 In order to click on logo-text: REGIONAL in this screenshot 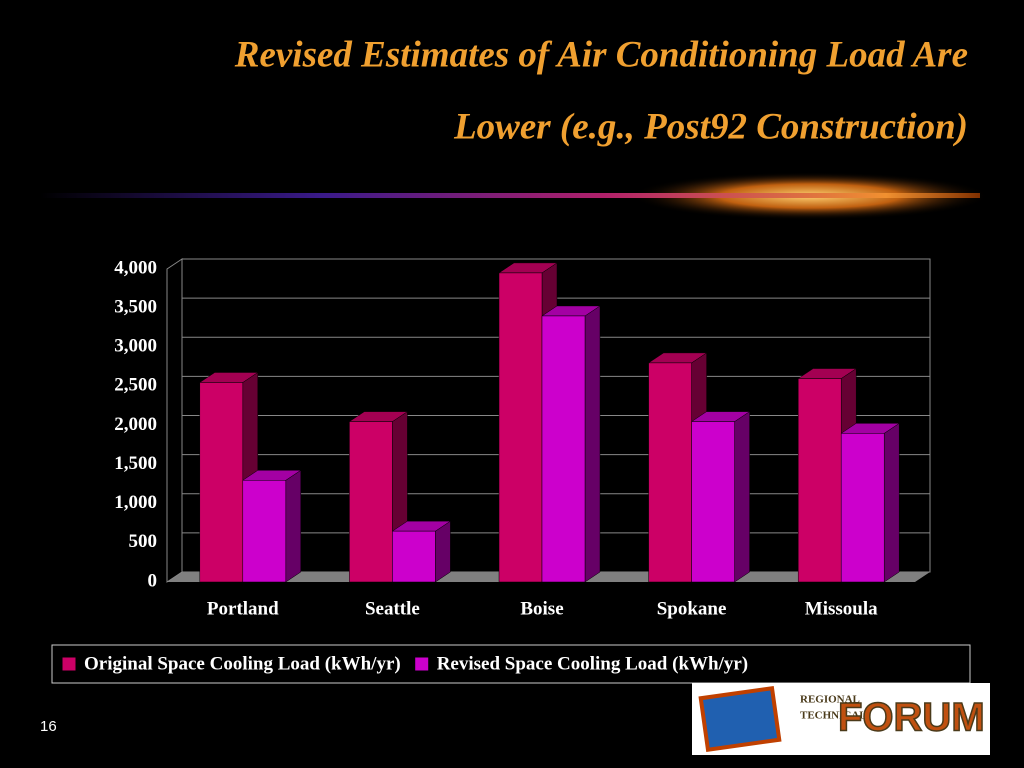, I will do `click(830, 700)`.